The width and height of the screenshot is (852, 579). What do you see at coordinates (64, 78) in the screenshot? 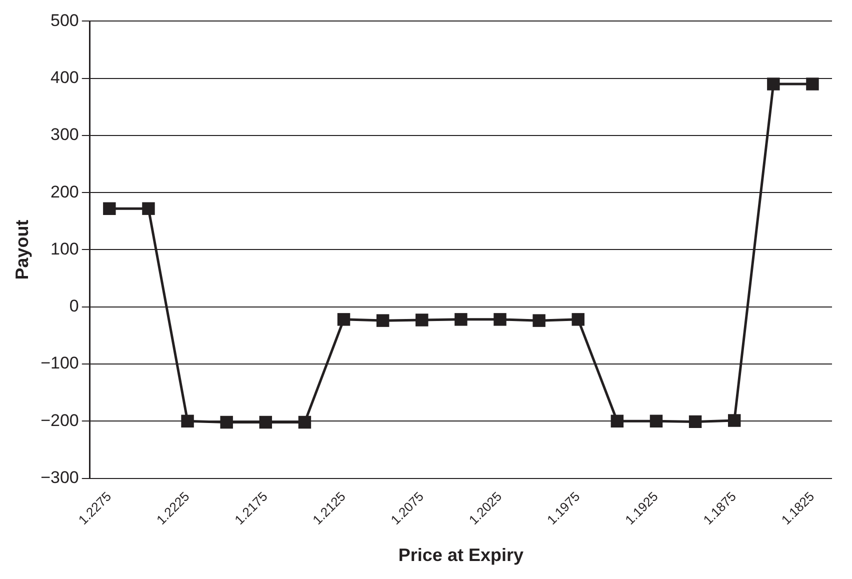
I see `y-tick-label: 400` at bounding box center [64, 78].